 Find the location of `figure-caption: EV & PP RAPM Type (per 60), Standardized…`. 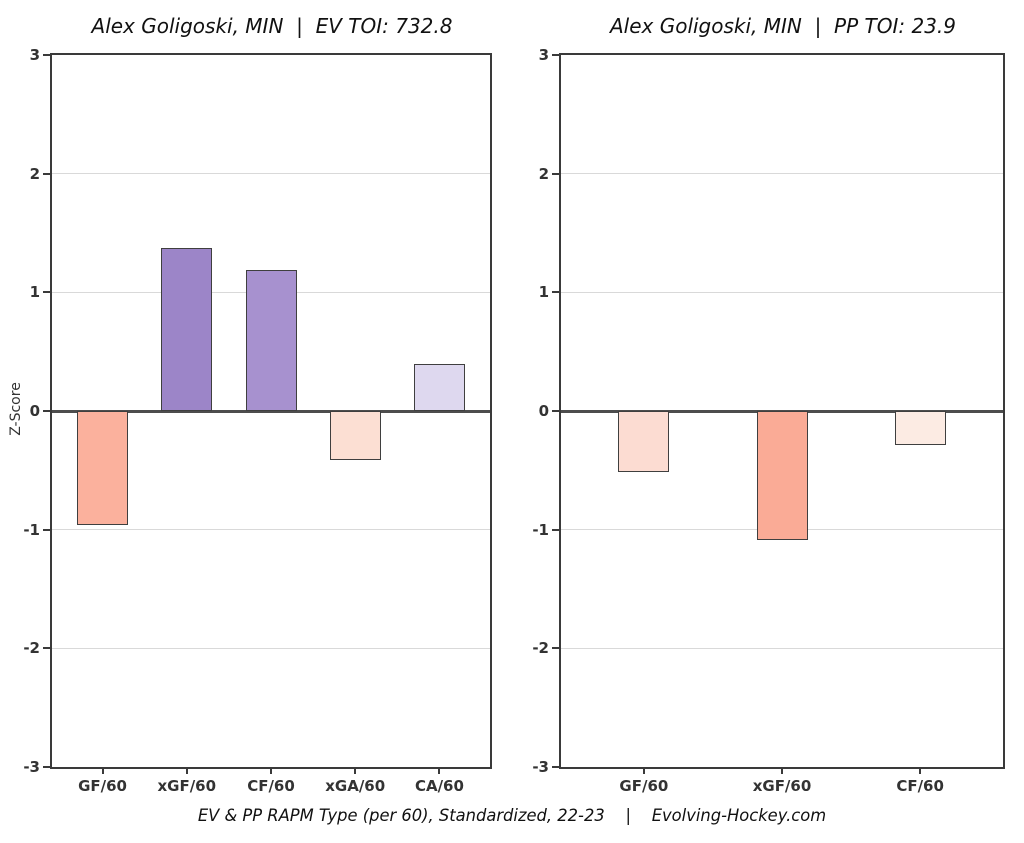

figure-caption: EV & PP RAPM Type (per 60), Standardized… is located at coordinates (512, 816).